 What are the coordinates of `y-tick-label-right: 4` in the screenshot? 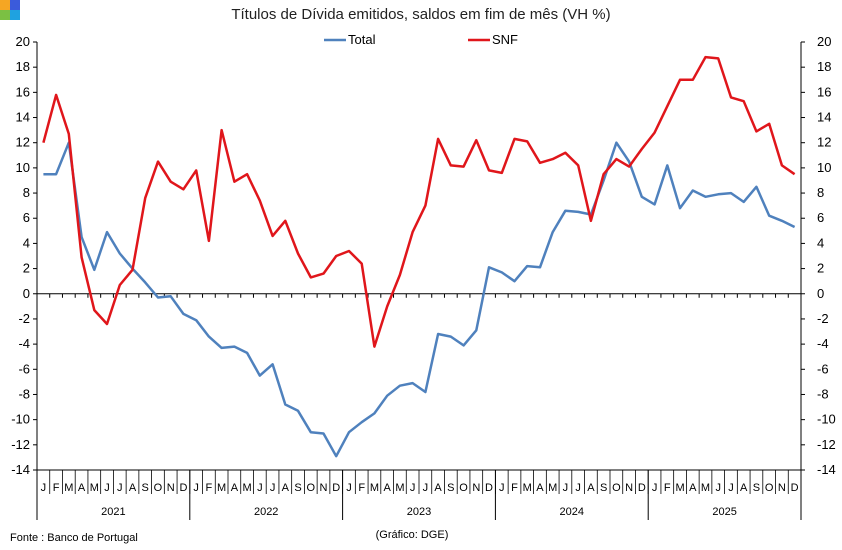 It's located at (820, 242).